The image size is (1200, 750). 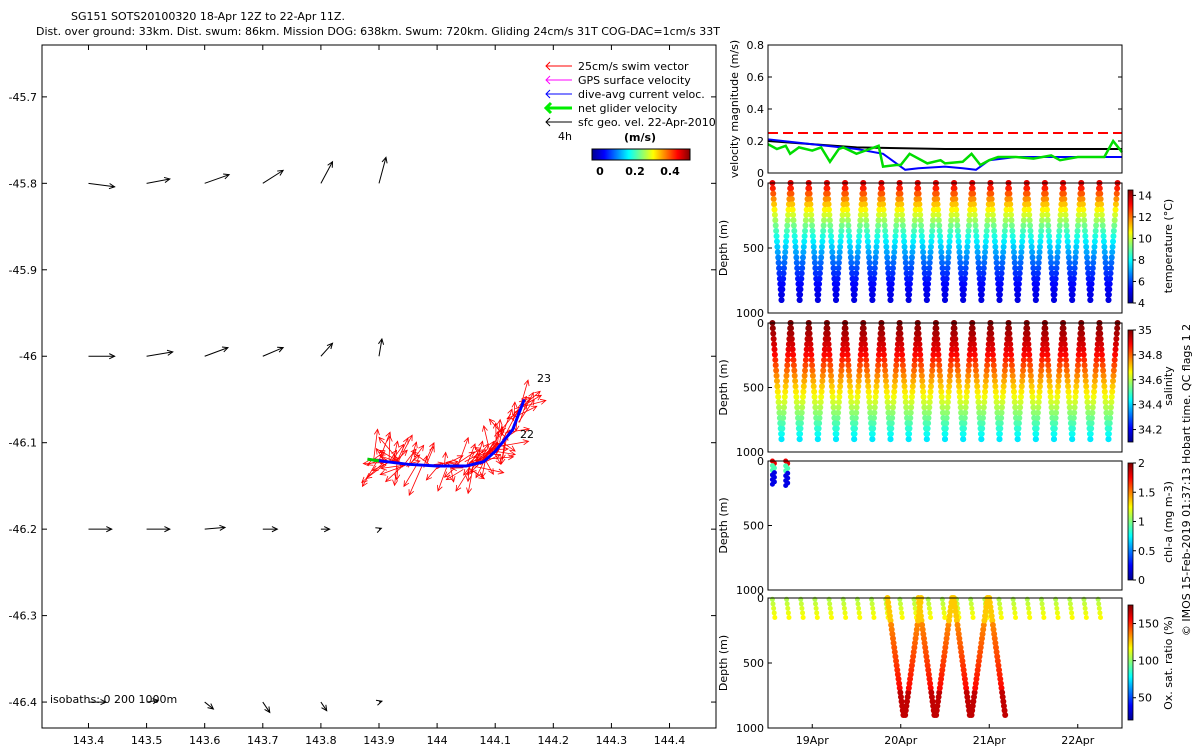 What do you see at coordinates (723, 248) in the screenshot?
I see `temperature-ylabel: Depth (m)` at bounding box center [723, 248].